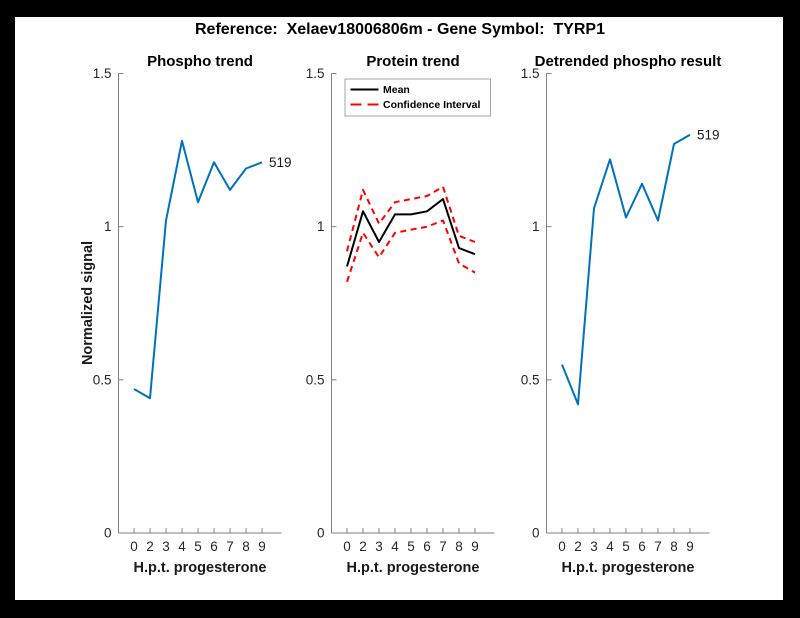 This screenshot has width=800, height=618. I want to click on series-line-mean, so click(411, 232).